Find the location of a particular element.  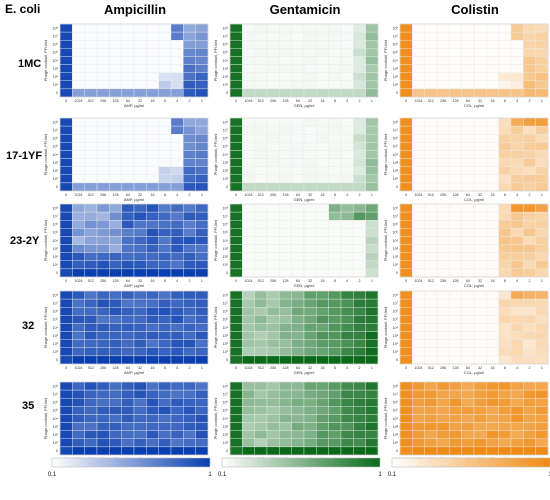

x-tick-label: 1 is located at coordinates (202, 368).